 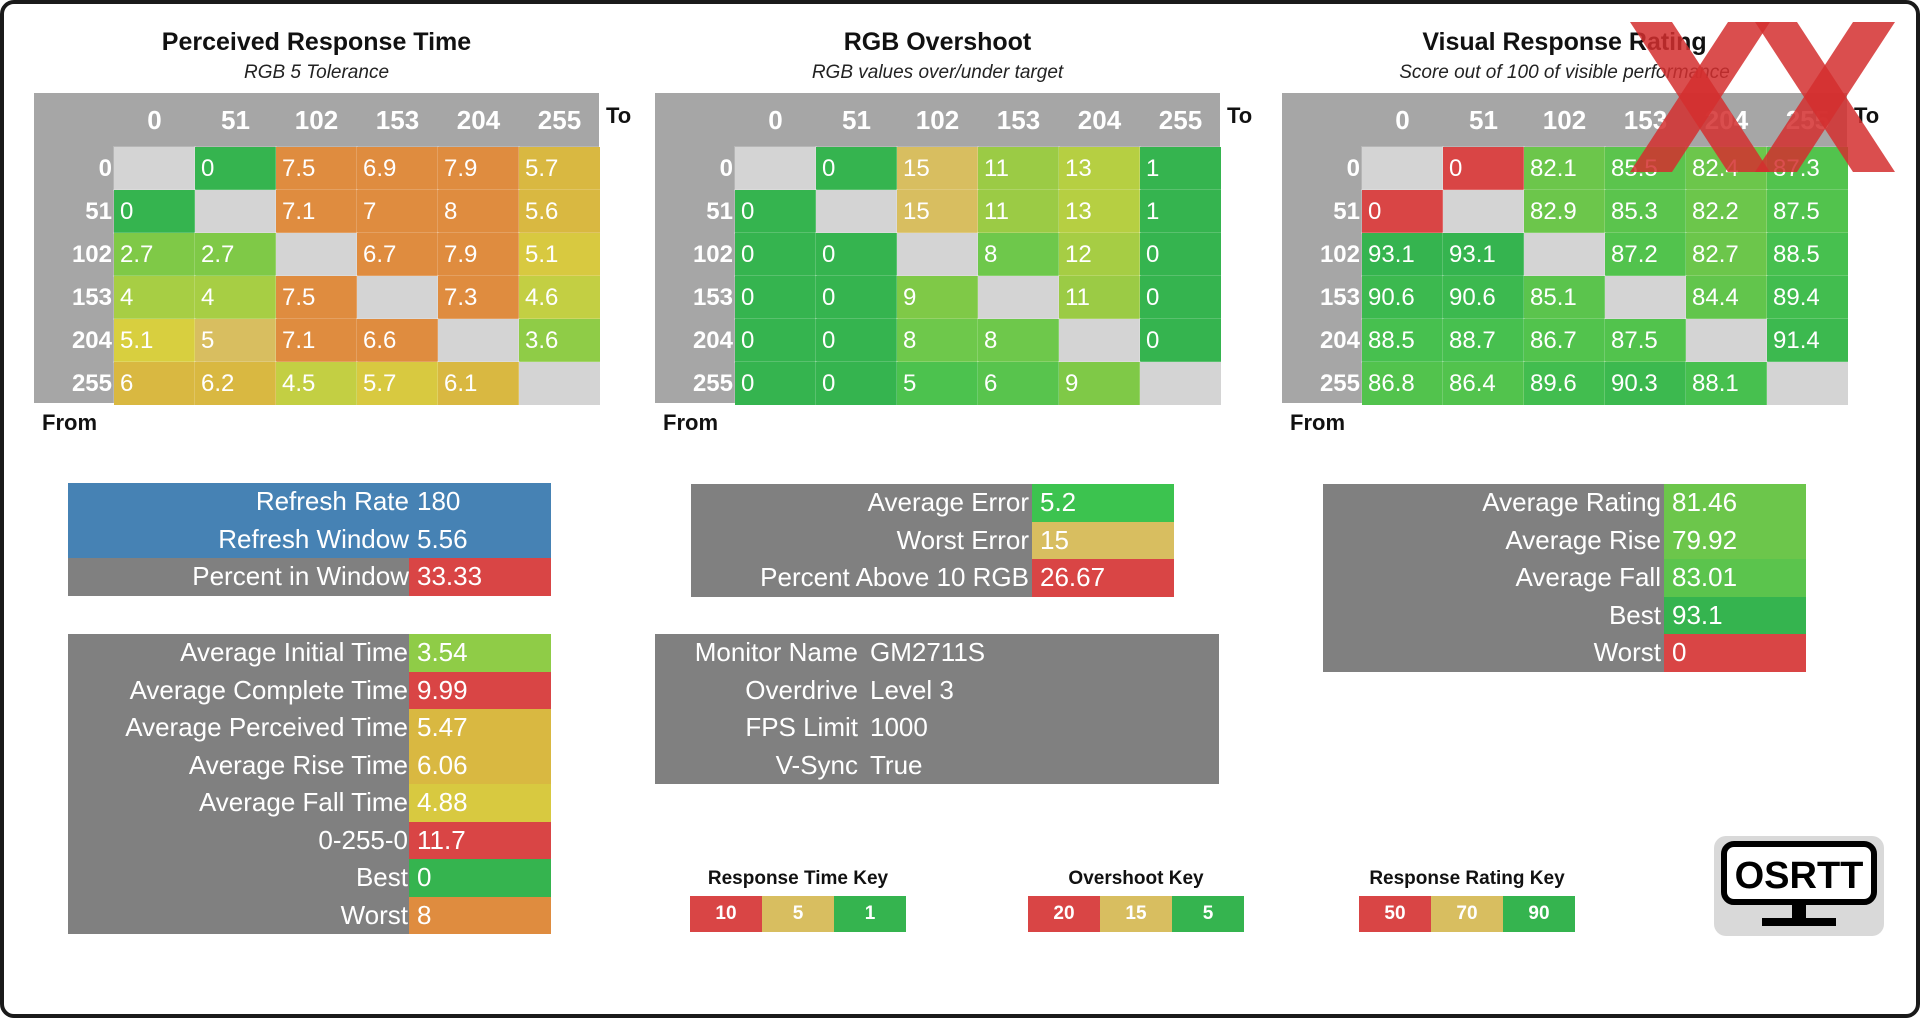 I want to click on stat-row: Average Rise 79.92, so click(x=1564, y=540).